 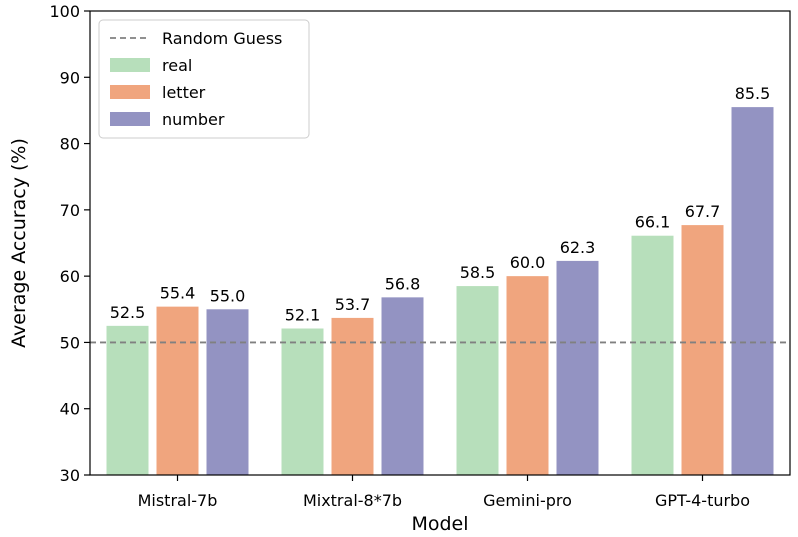 I want to click on data-label: 55.0, so click(x=228, y=295).